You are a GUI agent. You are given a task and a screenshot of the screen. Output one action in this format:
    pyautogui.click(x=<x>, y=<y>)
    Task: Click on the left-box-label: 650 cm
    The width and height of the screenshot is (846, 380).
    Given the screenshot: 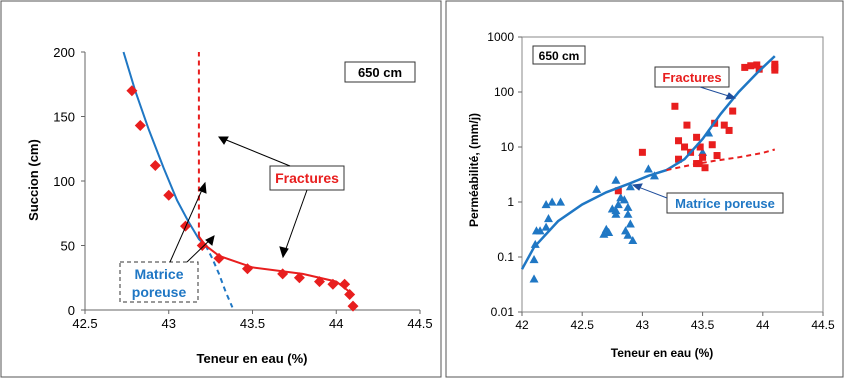 What is the action you would take?
    pyautogui.click(x=380, y=72)
    